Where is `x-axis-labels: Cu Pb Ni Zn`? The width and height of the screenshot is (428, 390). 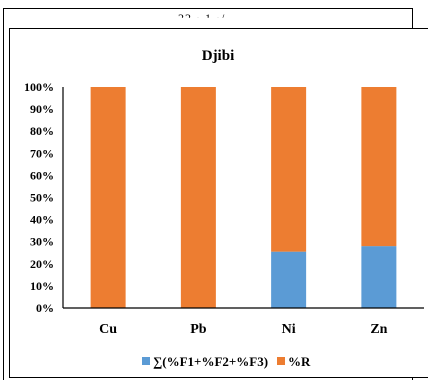 x-axis-labels: Cu Pb Ni Zn is located at coordinates (243, 329).